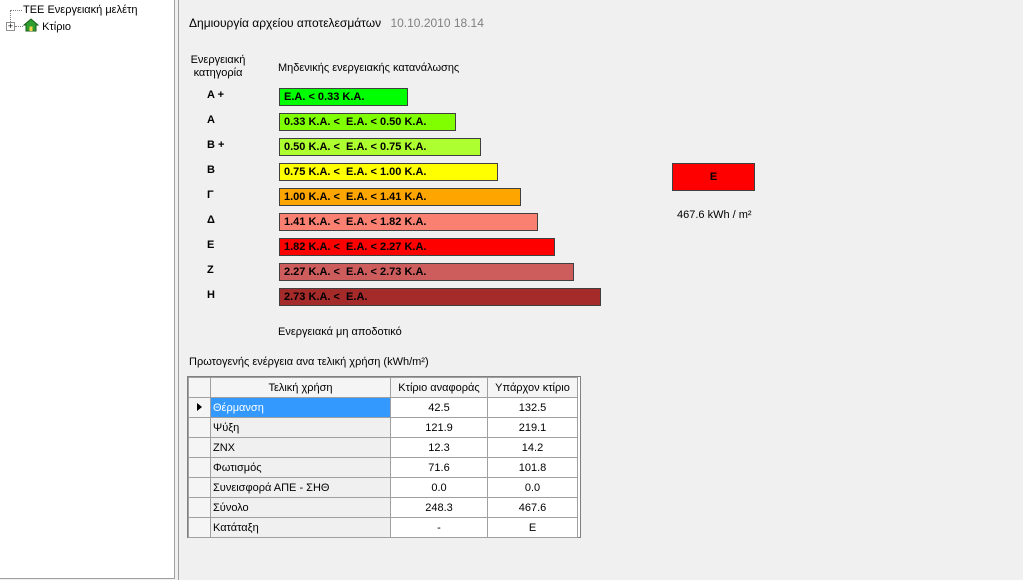  Describe the element at coordinates (285, 23) in the screenshot. I see `page-title-text: Δημιουργία αρχείου αποτελεσμάτων` at that location.